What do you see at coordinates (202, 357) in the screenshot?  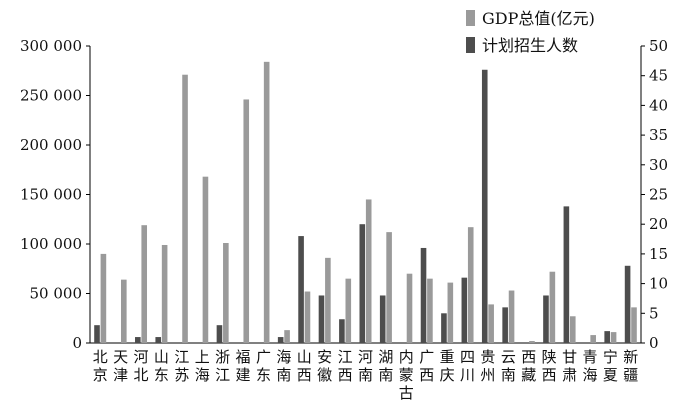 I see `x-tick-char: 上` at bounding box center [202, 357].